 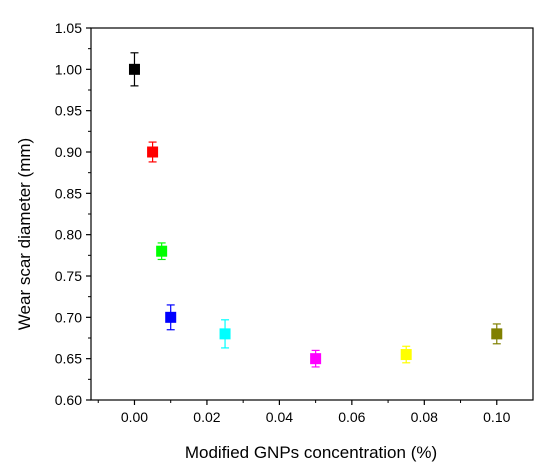 What do you see at coordinates (68, 152) in the screenshot?
I see `y-tick-label: 0.90` at bounding box center [68, 152].